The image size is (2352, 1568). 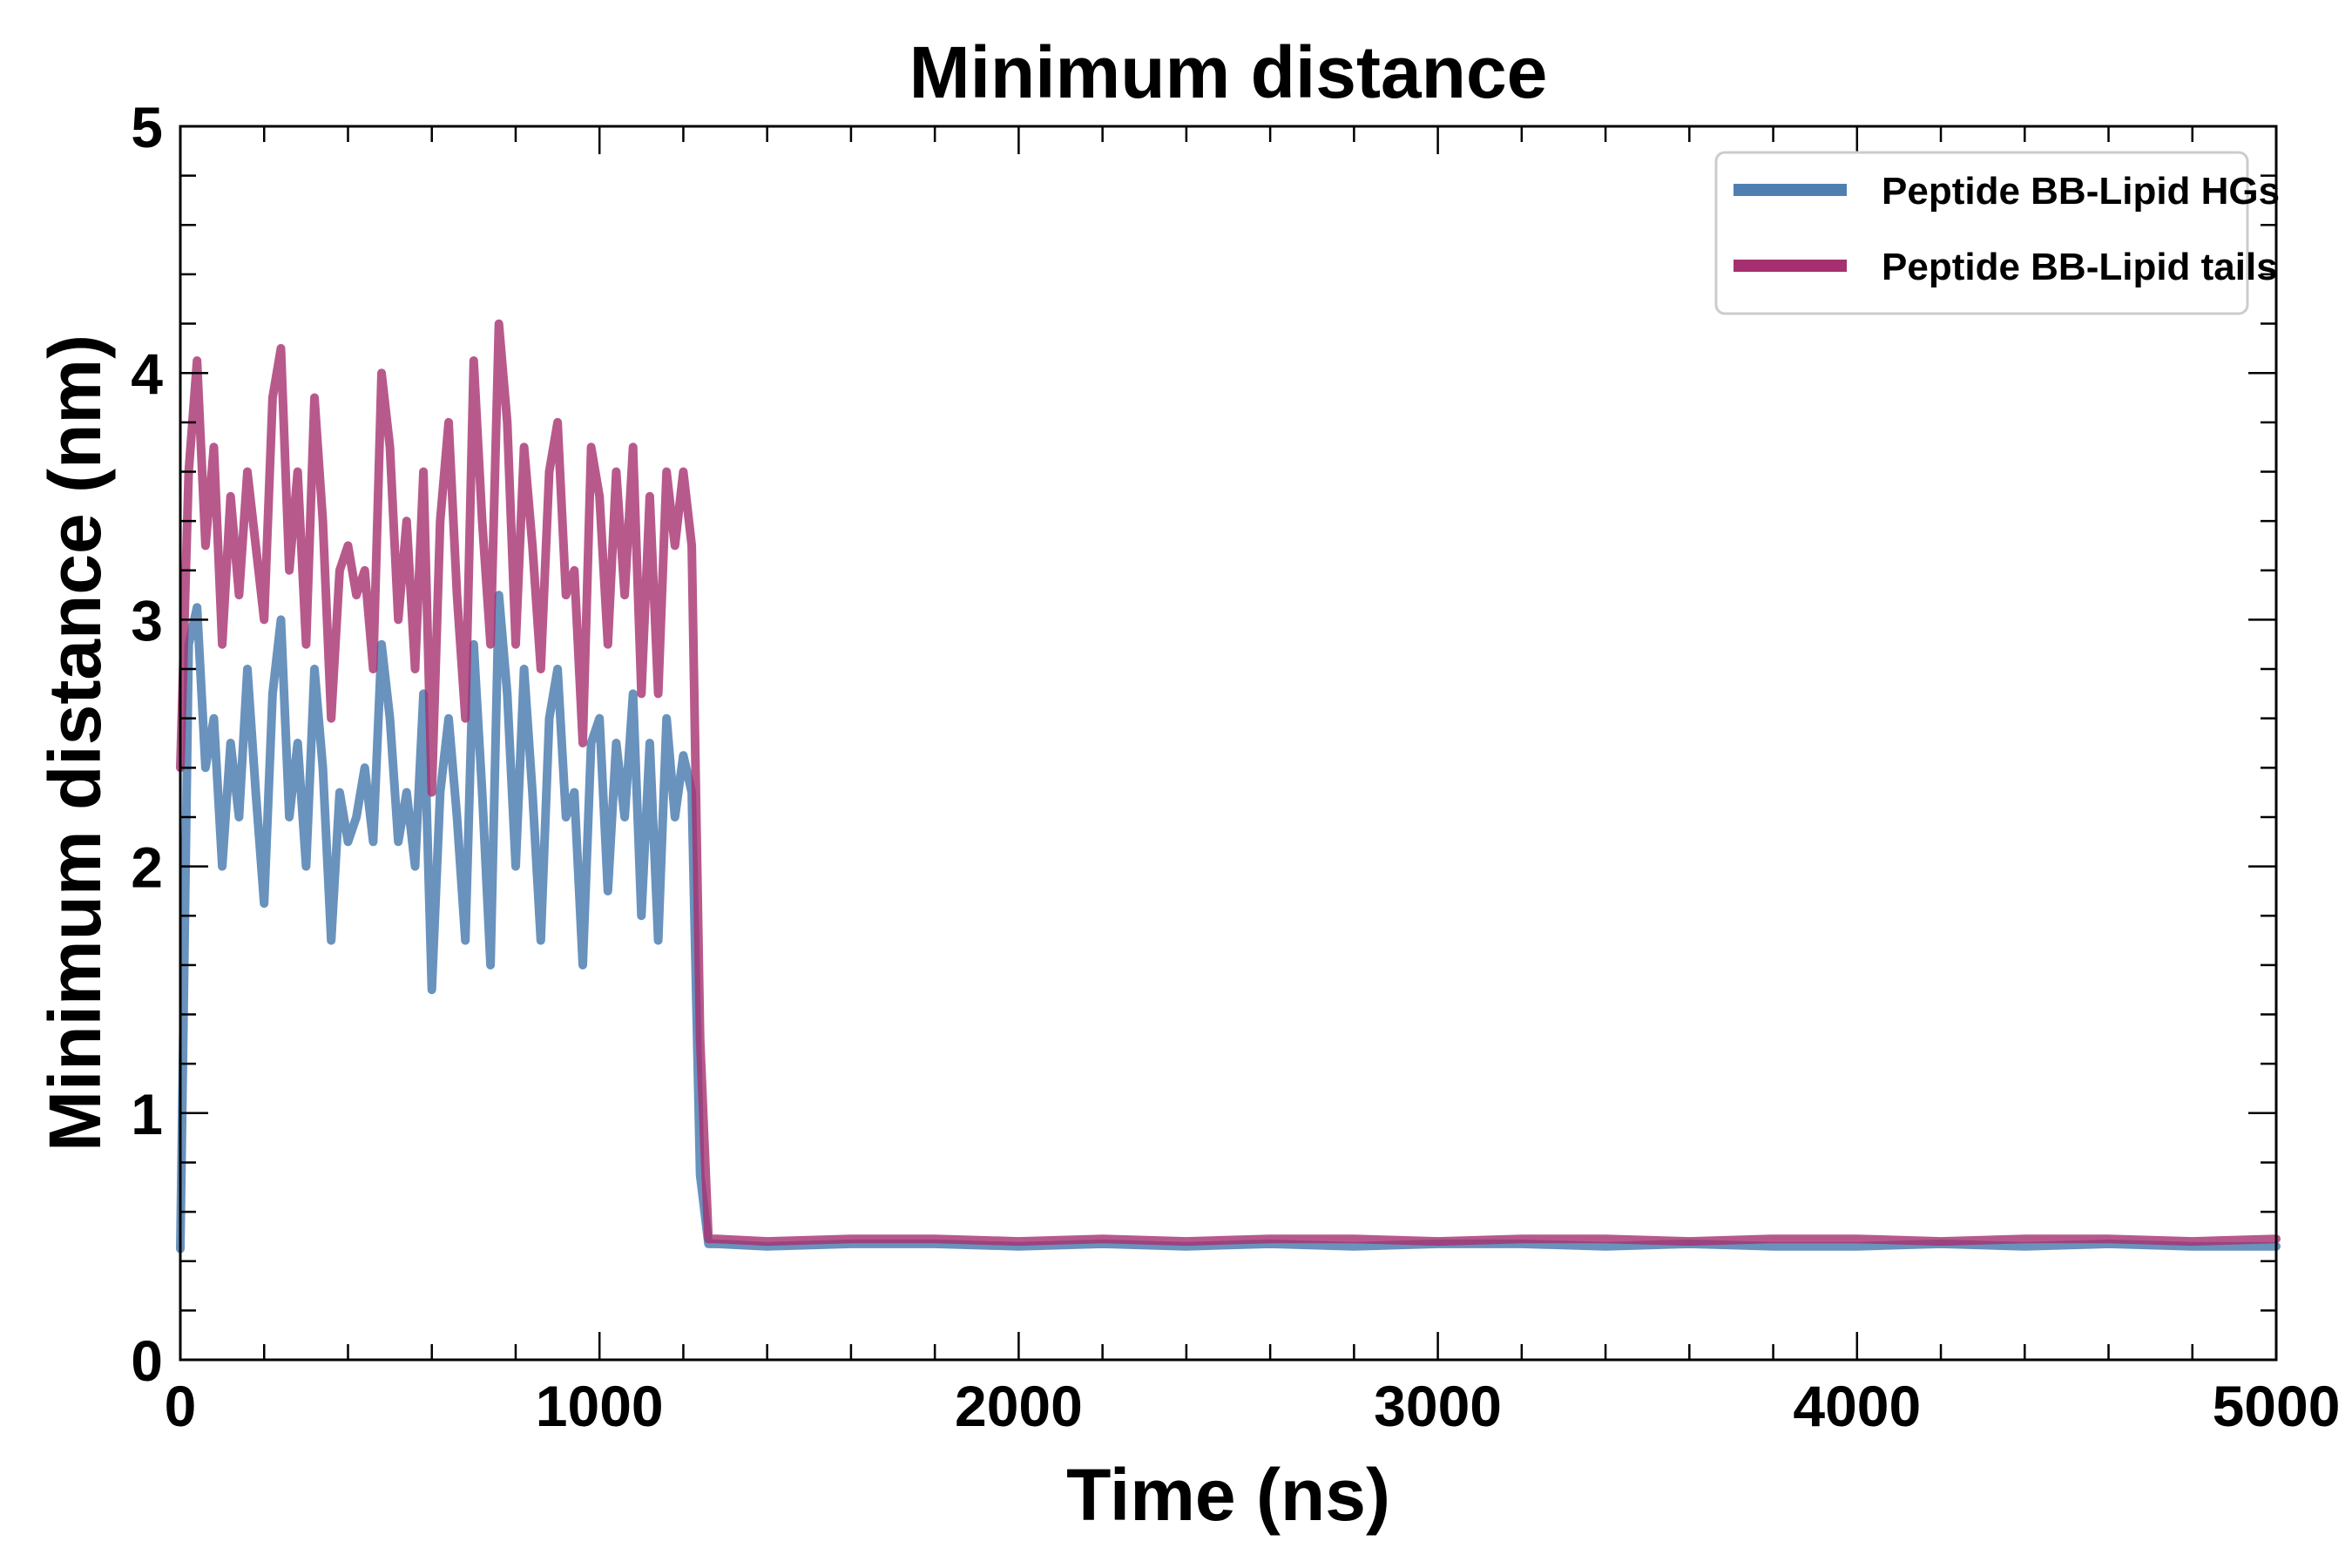 I want to click on legend-label-tails: Peptide BB-Lipid tails, so click(x=2080, y=267).